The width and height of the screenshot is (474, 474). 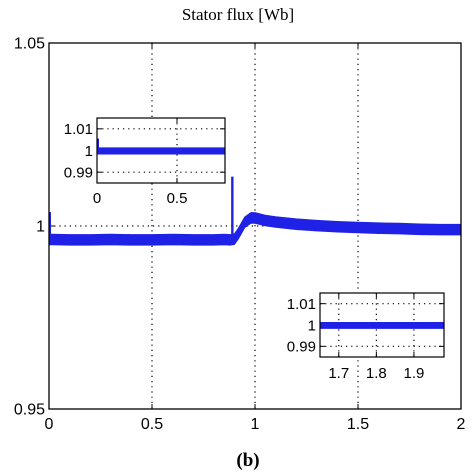 I want to click on main-x-tick-label: 1.5, so click(x=358, y=424).